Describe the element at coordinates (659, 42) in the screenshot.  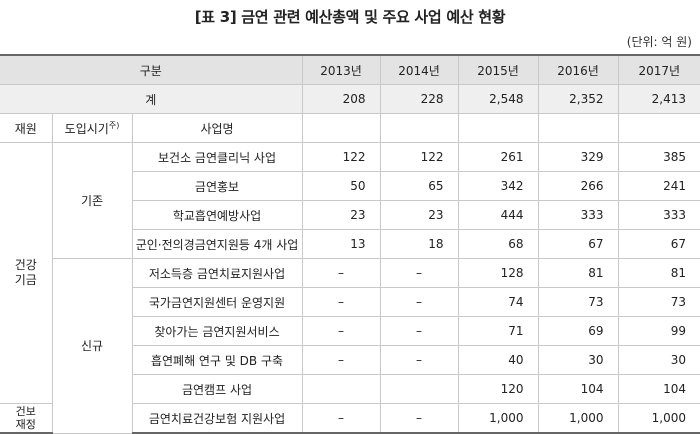
I see `unit-label: (단위: 억 원)` at that location.